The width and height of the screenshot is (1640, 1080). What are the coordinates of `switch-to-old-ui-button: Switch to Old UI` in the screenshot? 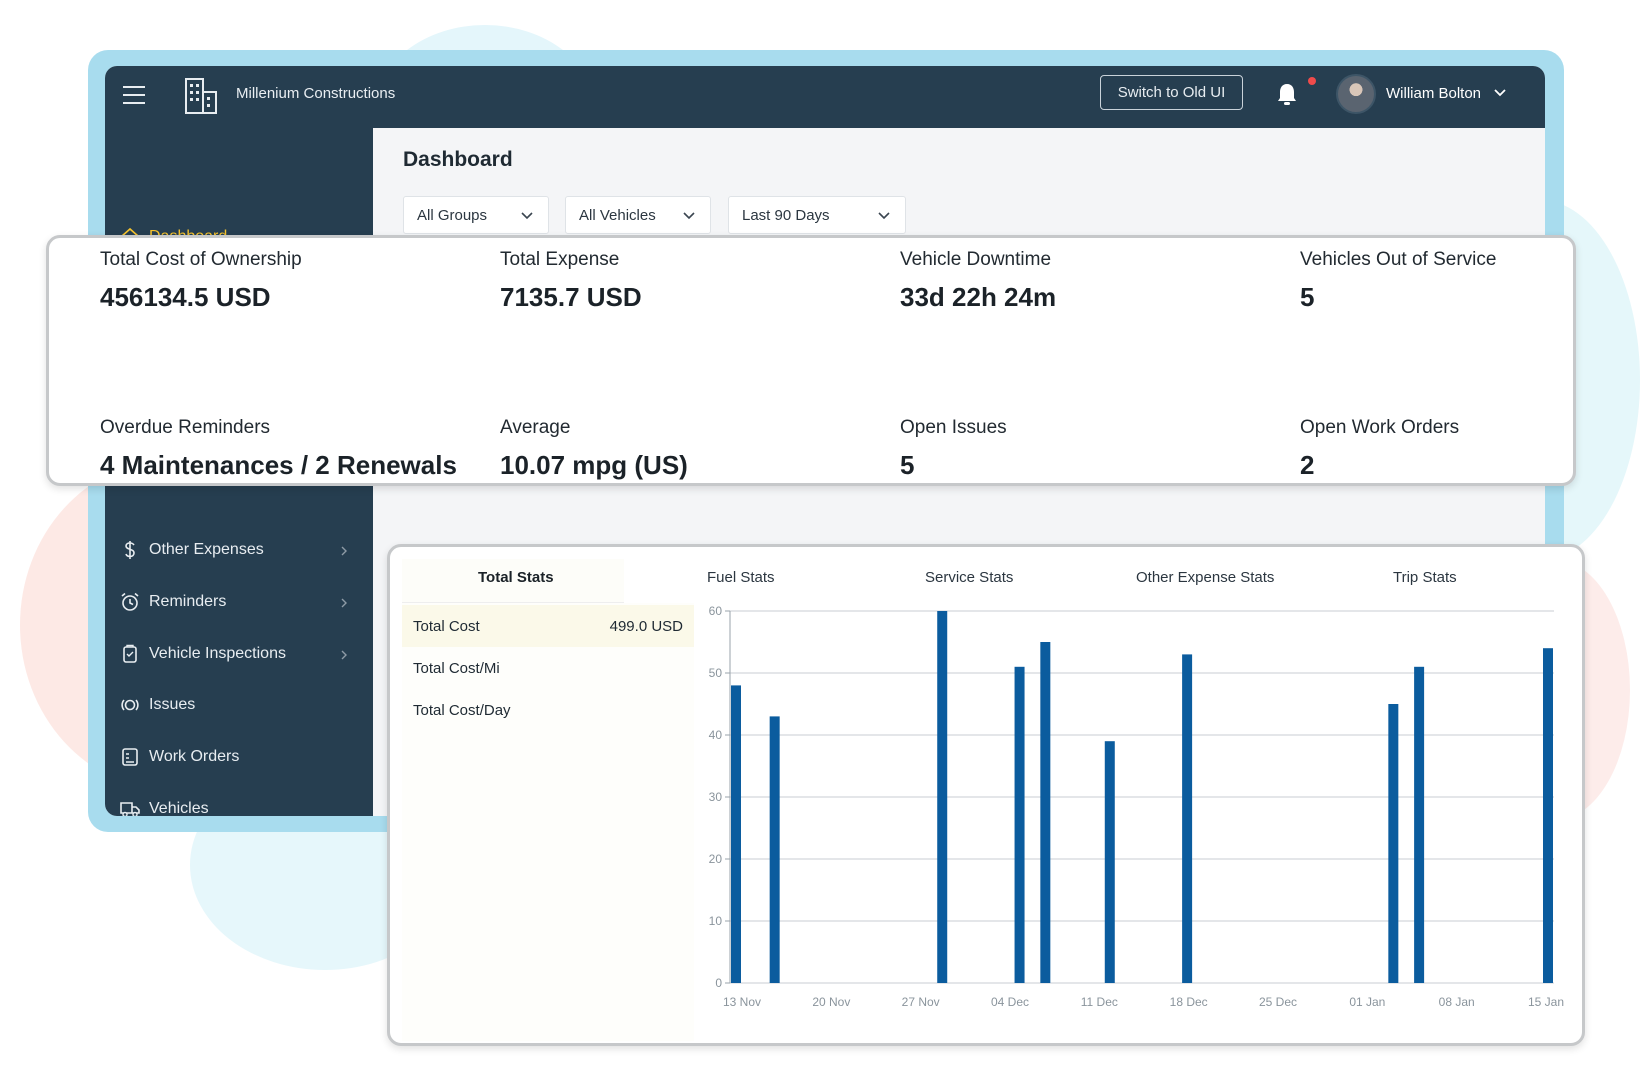 It's located at (1171, 92).